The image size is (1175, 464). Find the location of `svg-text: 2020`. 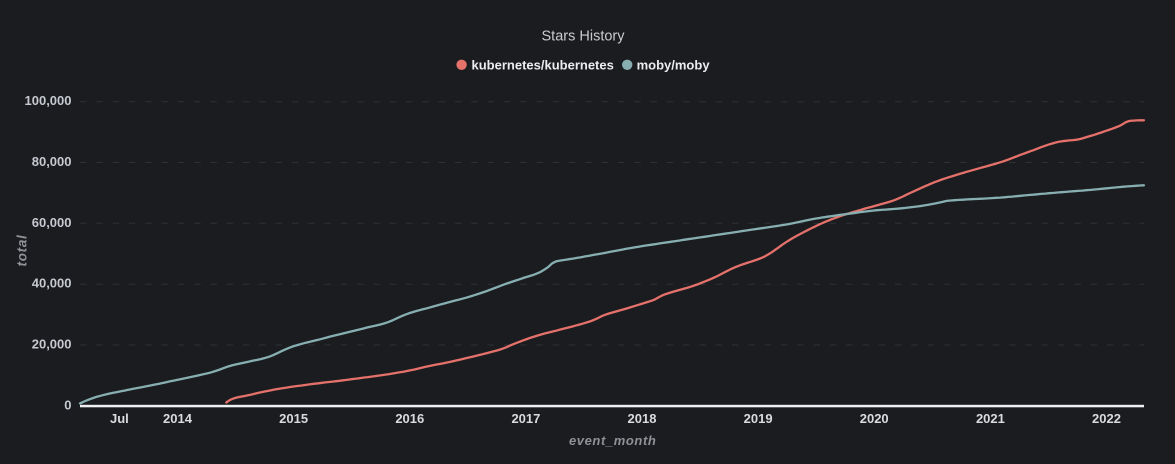

svg-text: 2020 is located at coordinates (874, 418).